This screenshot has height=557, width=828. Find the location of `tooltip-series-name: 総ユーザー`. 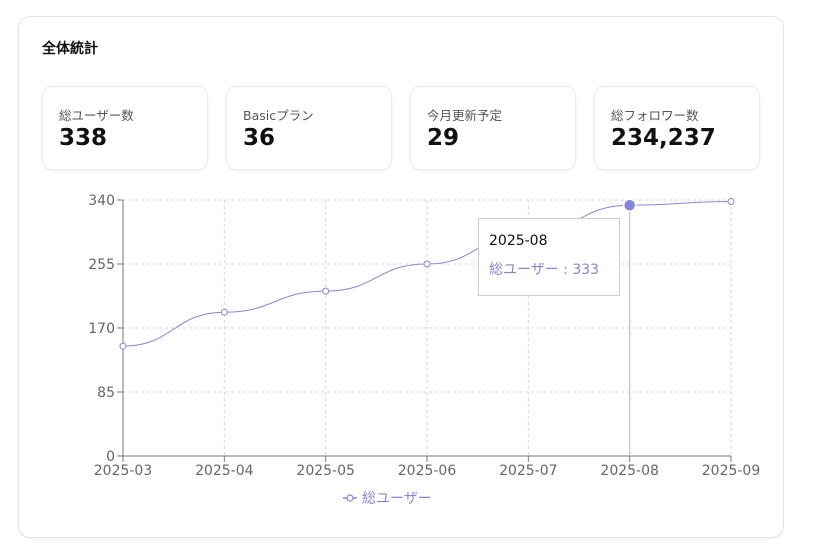

tooltip-series-name: 総ユーザー is located at coordinates (524, 270).